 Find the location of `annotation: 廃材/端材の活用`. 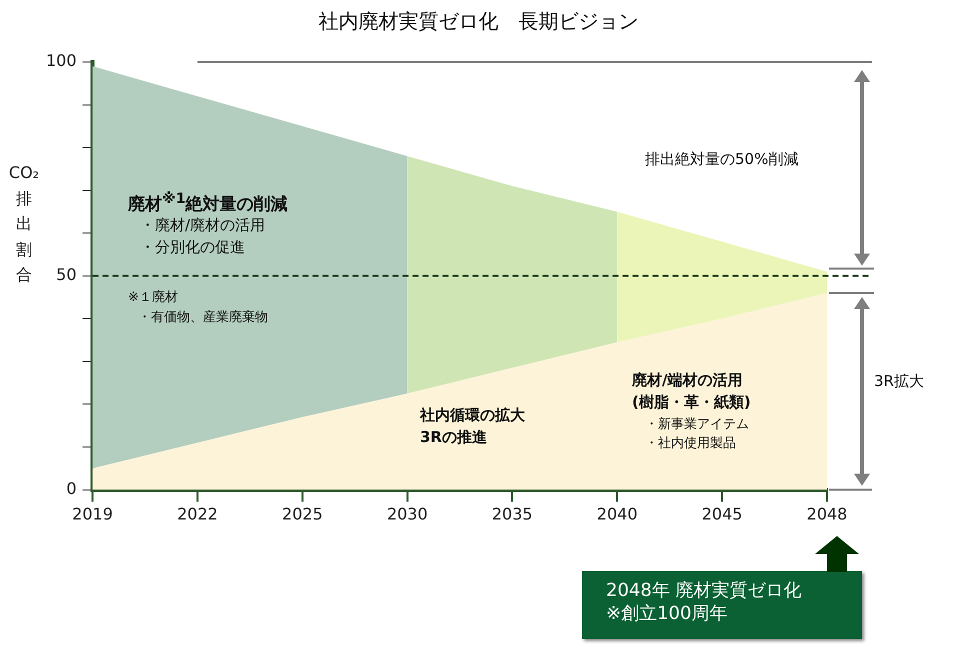

annotation: 廃材/端材の活用 is located at coordinates (687, 380).